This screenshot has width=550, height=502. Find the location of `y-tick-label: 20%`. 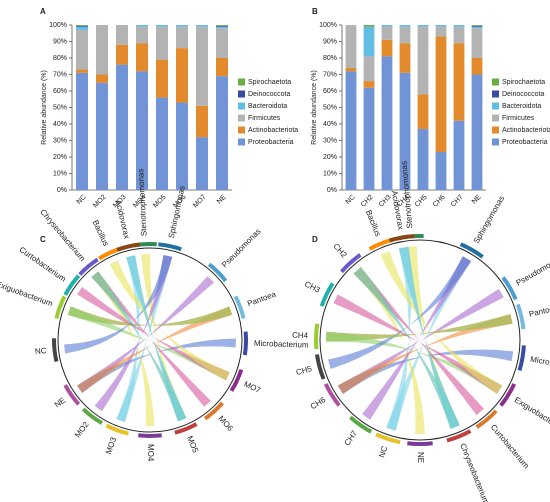

y-tick-label: 20% is located at coordinates (60, 157).